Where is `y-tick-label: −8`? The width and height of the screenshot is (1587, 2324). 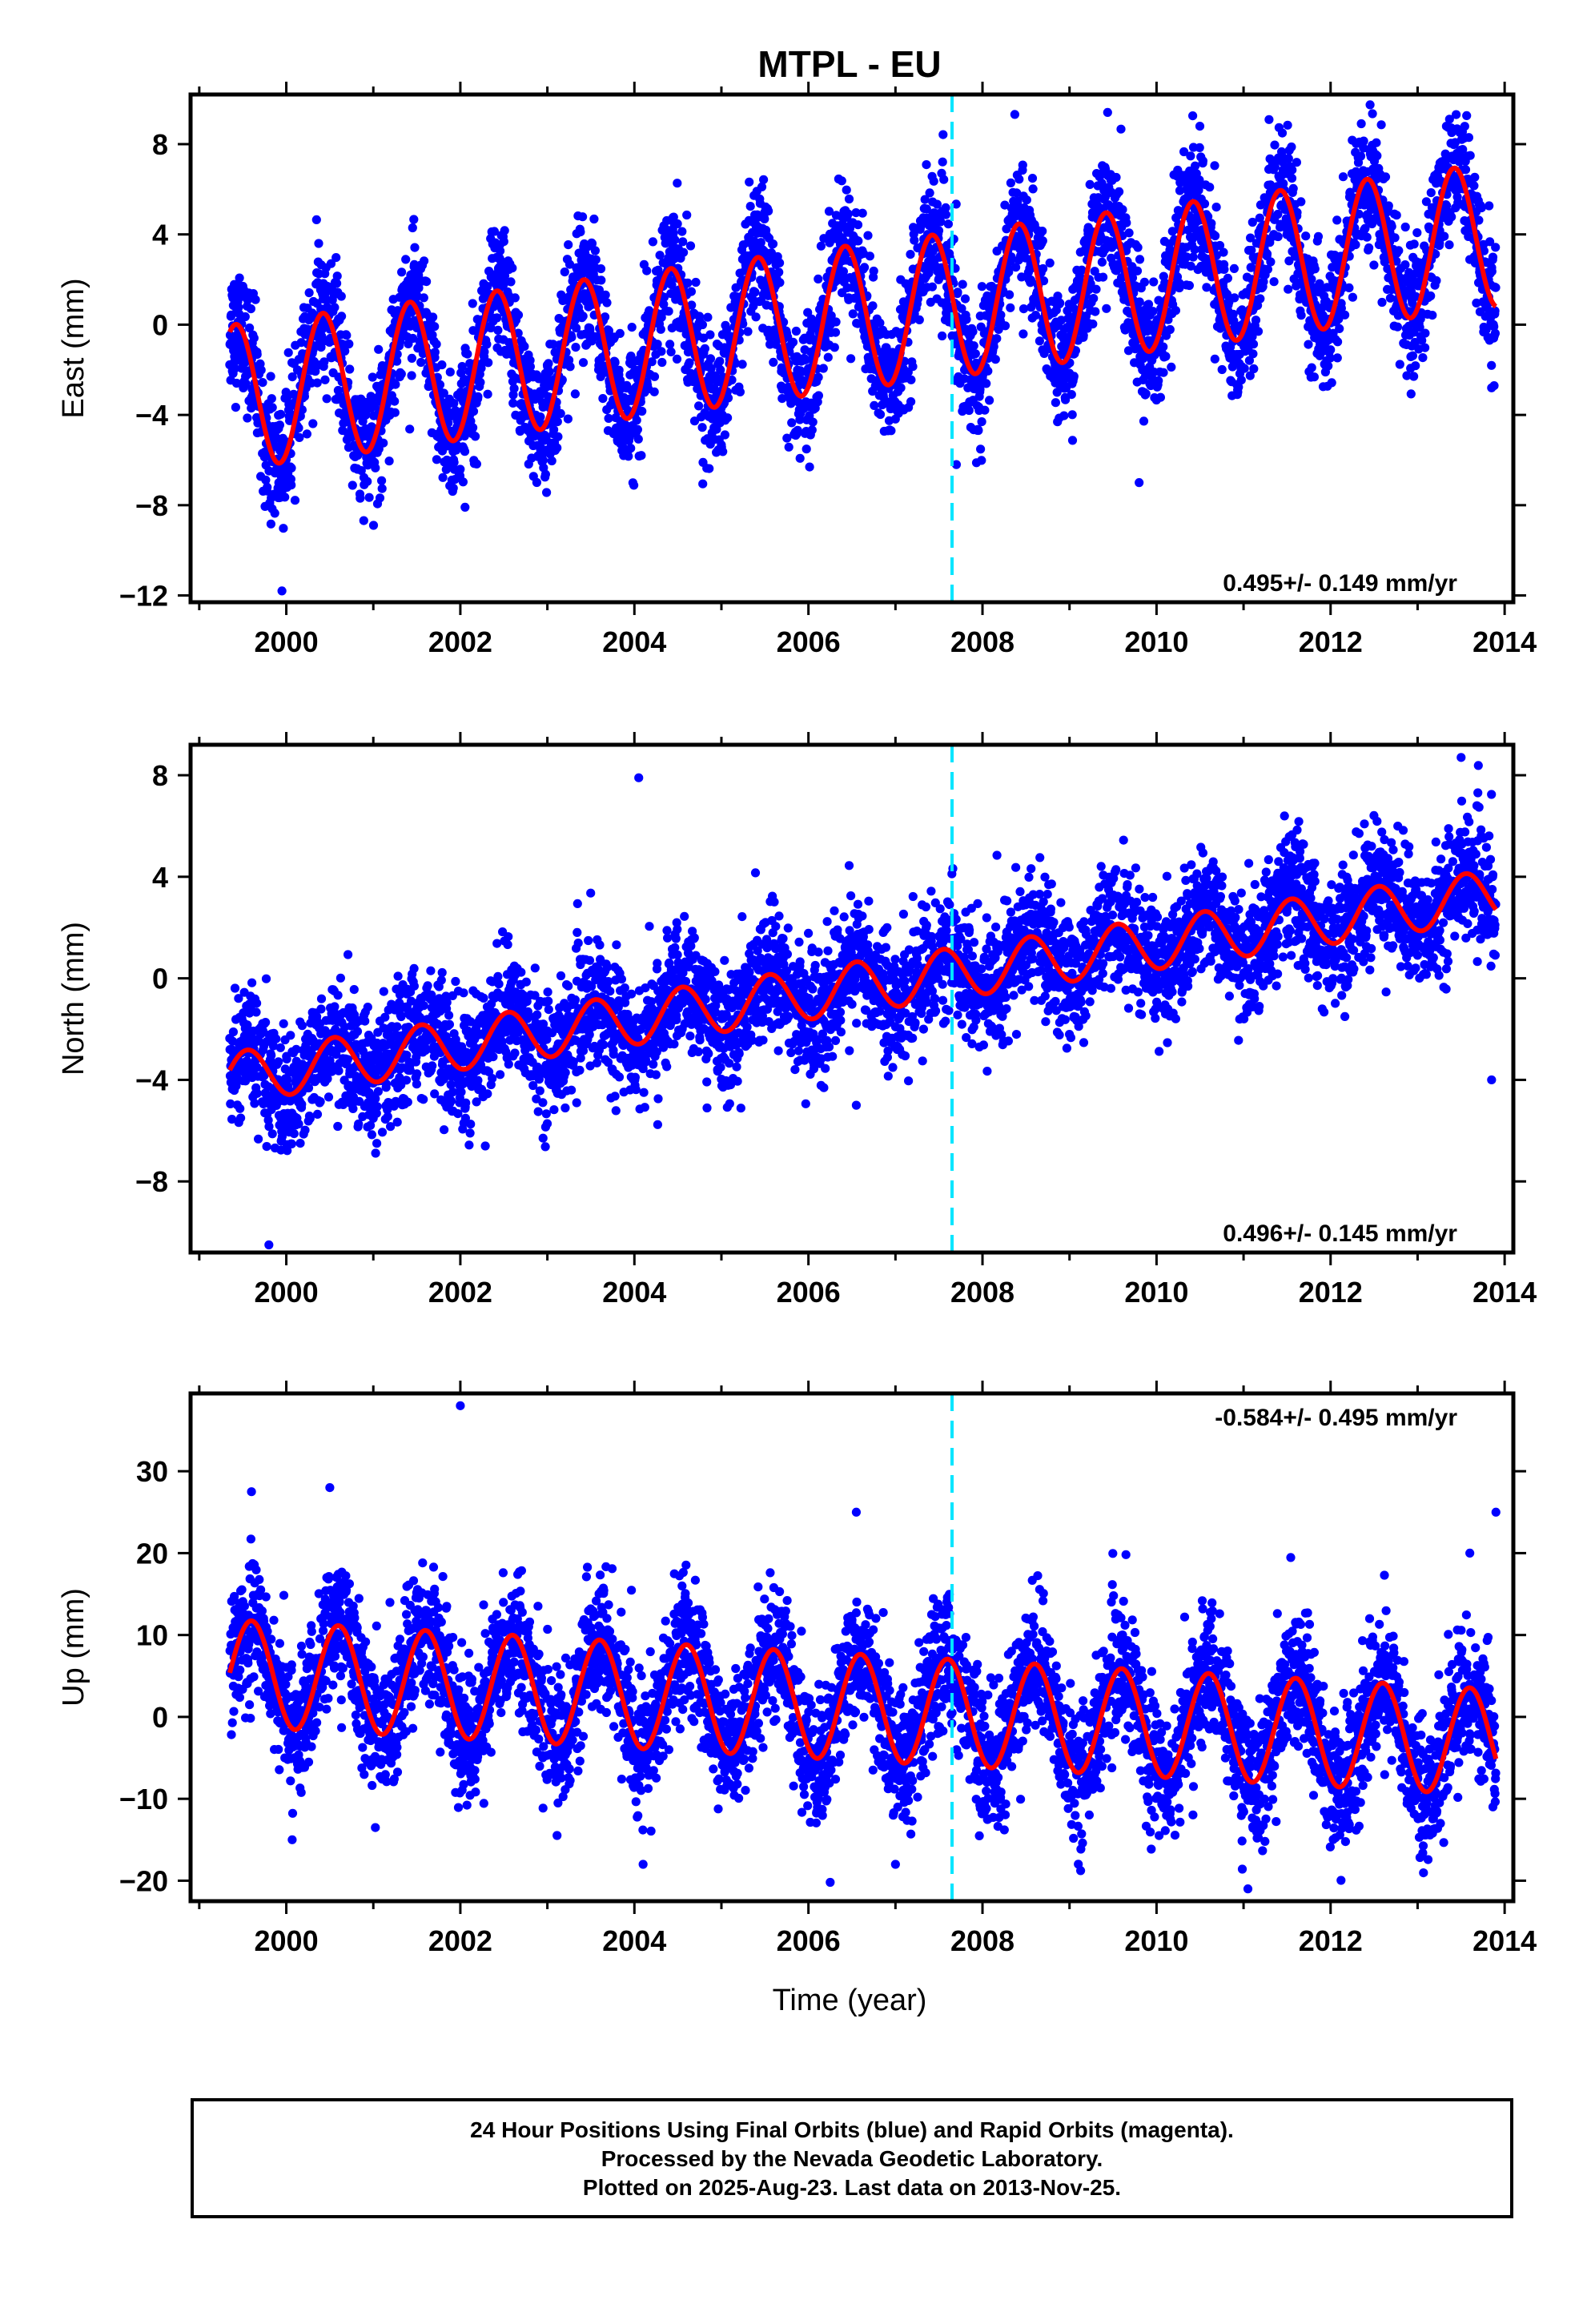
y-tick-label: −8 is located at coordinates (151, 505).